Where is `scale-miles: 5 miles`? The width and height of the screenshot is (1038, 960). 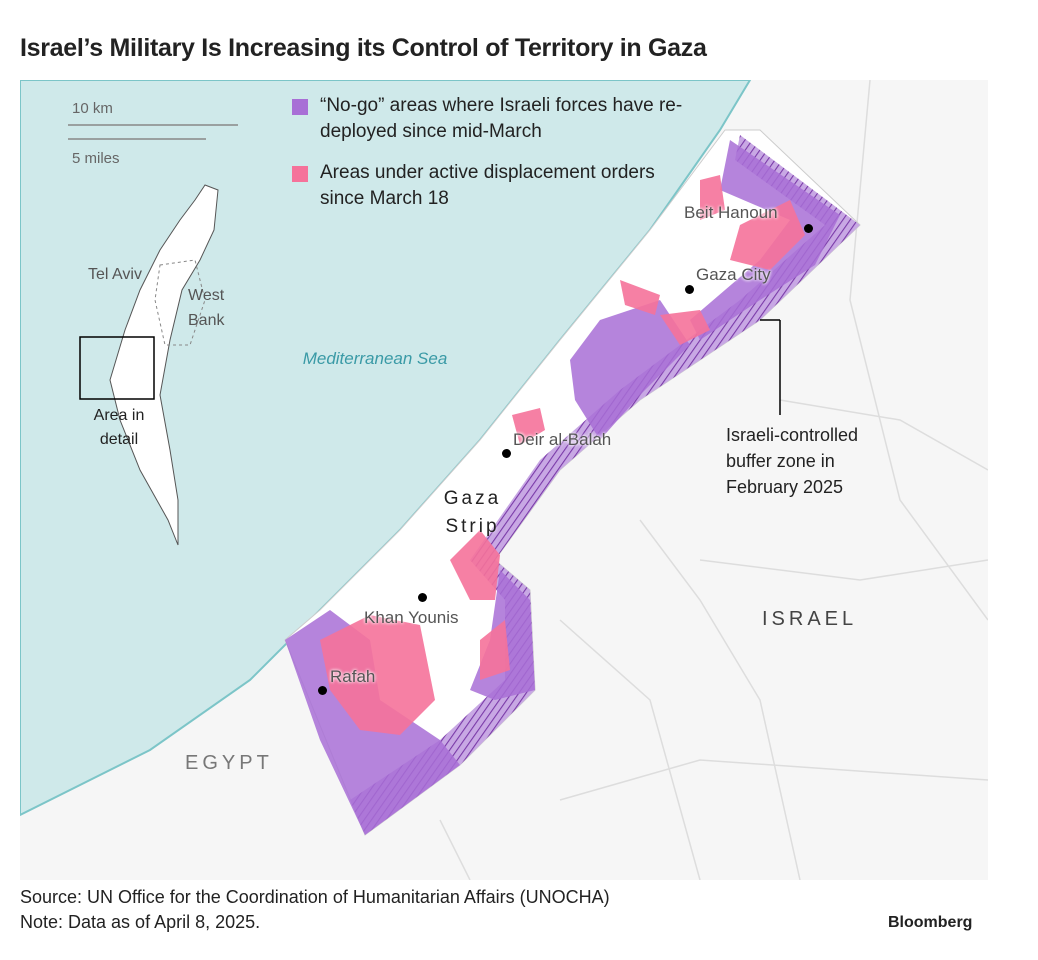 scale-miles: 5 miles is located at coordinates (96, 158).